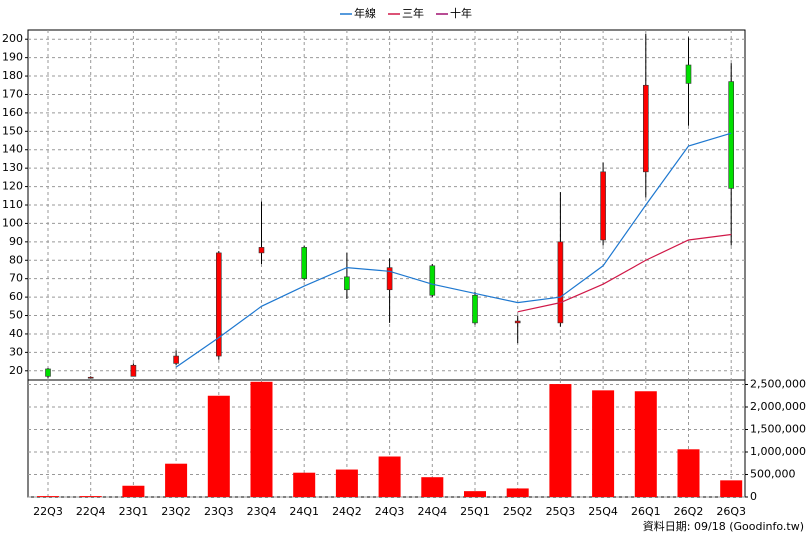 The width and height of the screenshot is (808, 540). I want to click on y-tick-label: 170, so click(12, 93).